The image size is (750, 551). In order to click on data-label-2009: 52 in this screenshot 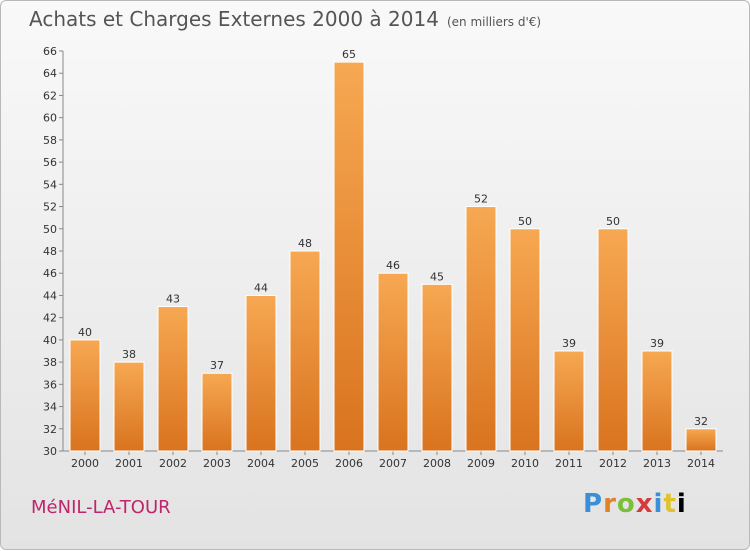, I will do `click(481, 199)`.